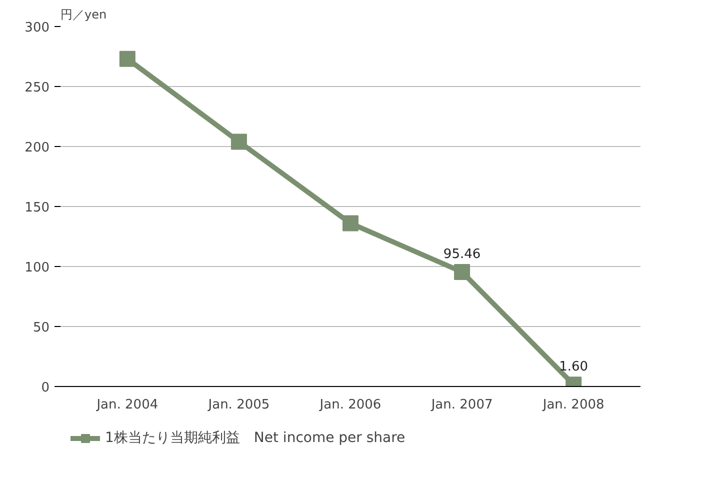 Image resolution: width=712 pixels, height=498 pixels. What do you see at coordinates (83, 15) in the screenshot?
I see `y-axis-title: 円／yen` at bounding box center [83, 15].